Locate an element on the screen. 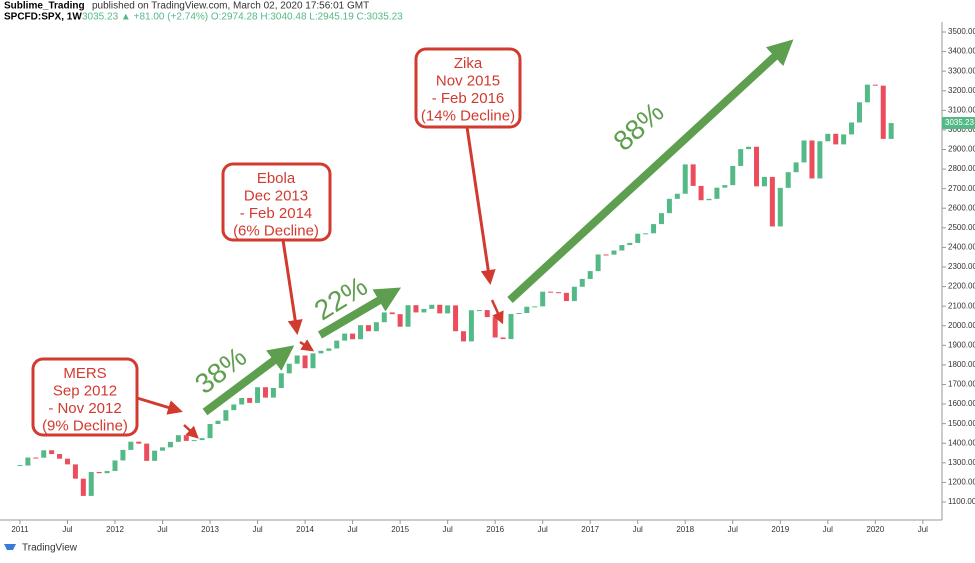 This screenshot has height=563, width=975. x-tick-label: 2011 is located at coordinates (20, 529).